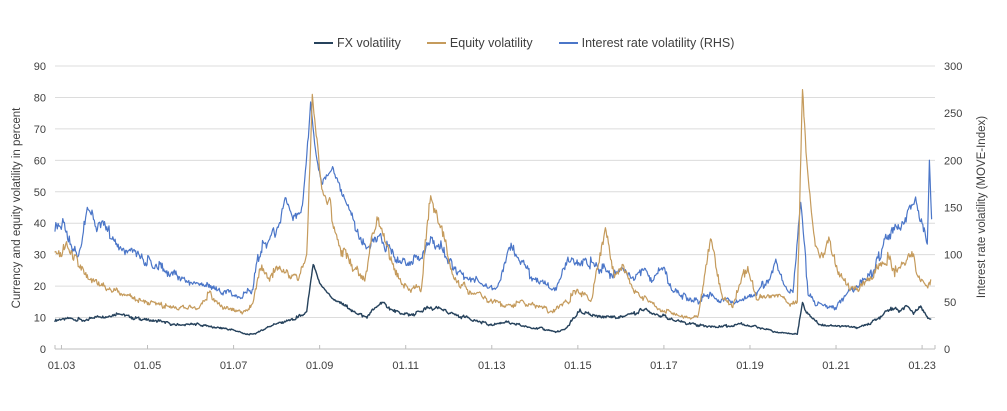 This screenshot has width=1007, height=411. Describe the element at coordinates (953, 256) in the screenshot. I see `y-axis-tick-label-right: 100` at that location.